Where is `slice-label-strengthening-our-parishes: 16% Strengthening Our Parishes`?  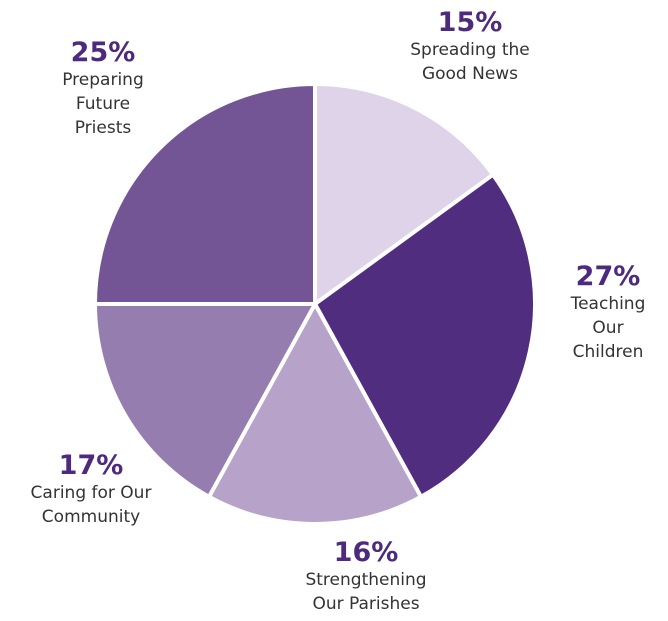
slice-label-strengthening-our-parishes: 16% Strengthening Our Parishes is located at coordinates (366, 577).